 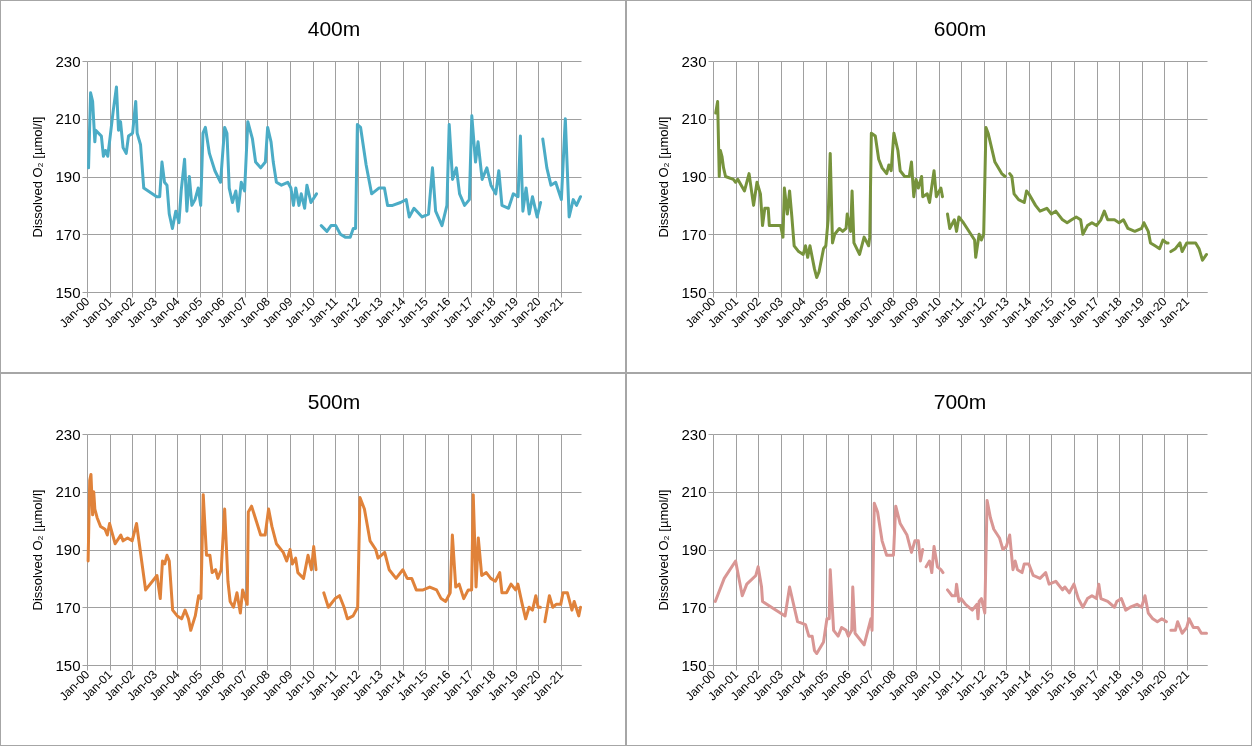 What do you see at coordinates (334, 401) in the screenshot?
I see `chart-title: 500m` at bounding box center [334, 401].